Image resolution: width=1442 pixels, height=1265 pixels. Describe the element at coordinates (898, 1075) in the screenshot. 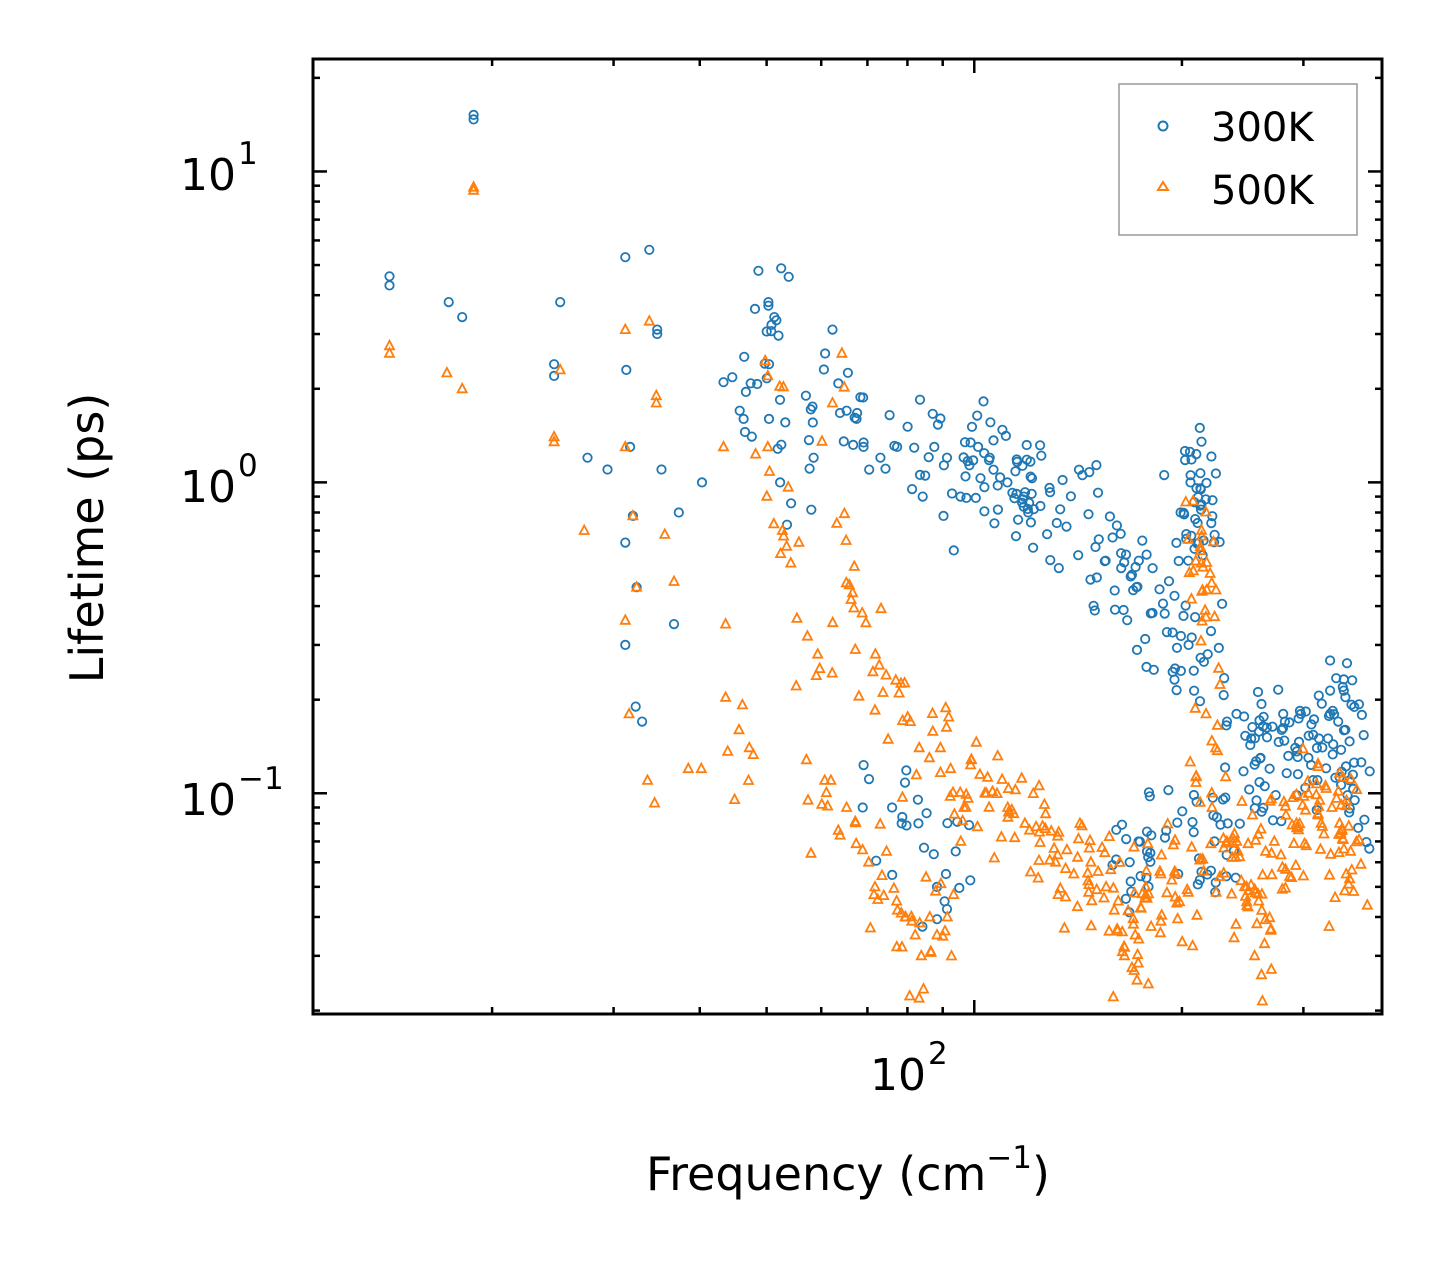

I see `svg-text: 10` at that location.